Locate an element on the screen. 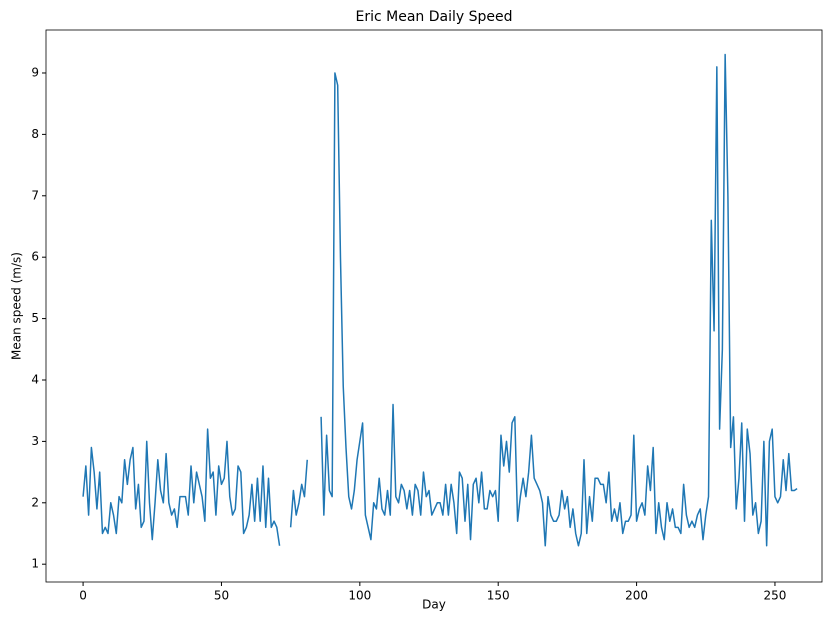  x-tick-label: 150 is located at coordinates (498, 596).